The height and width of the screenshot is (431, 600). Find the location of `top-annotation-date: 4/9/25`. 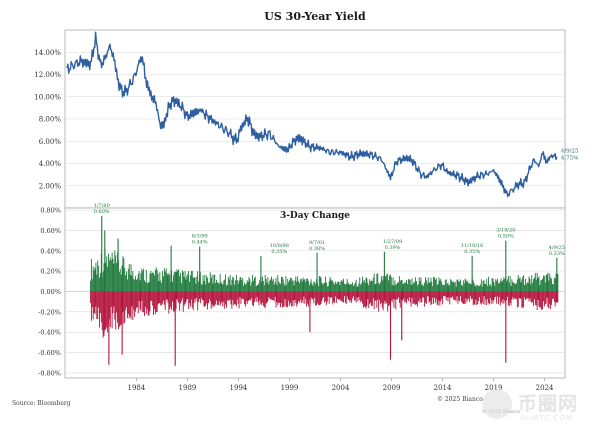

top-annotation-date: 4/9/25 is located at coordinates (570, 152).